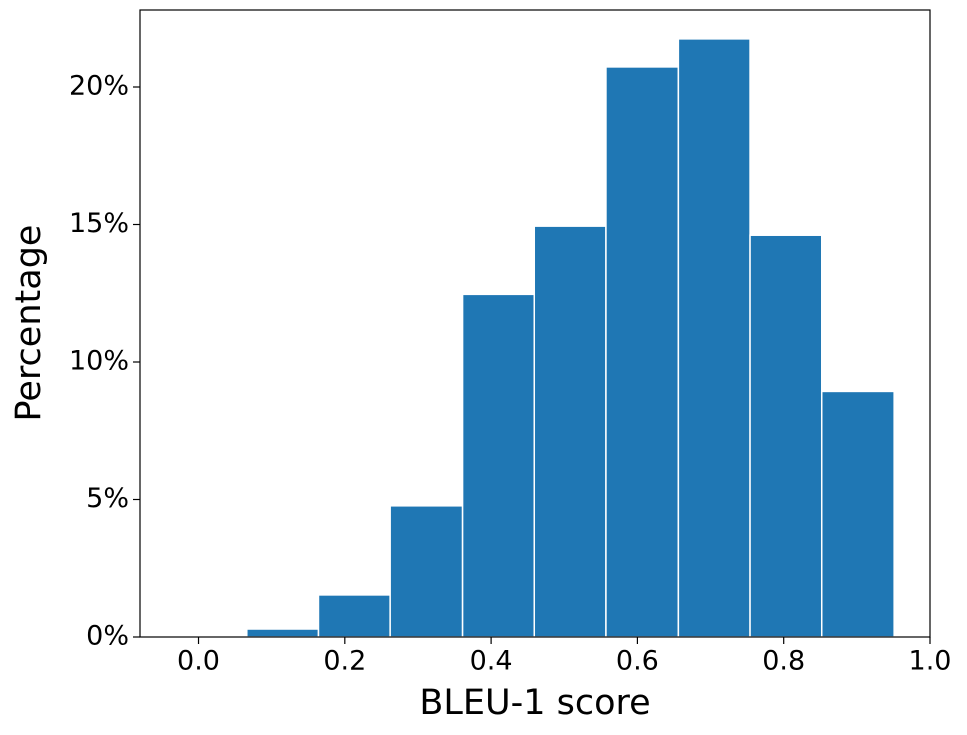  I want to click on y-tick-label: 5%, so click(107, 498).